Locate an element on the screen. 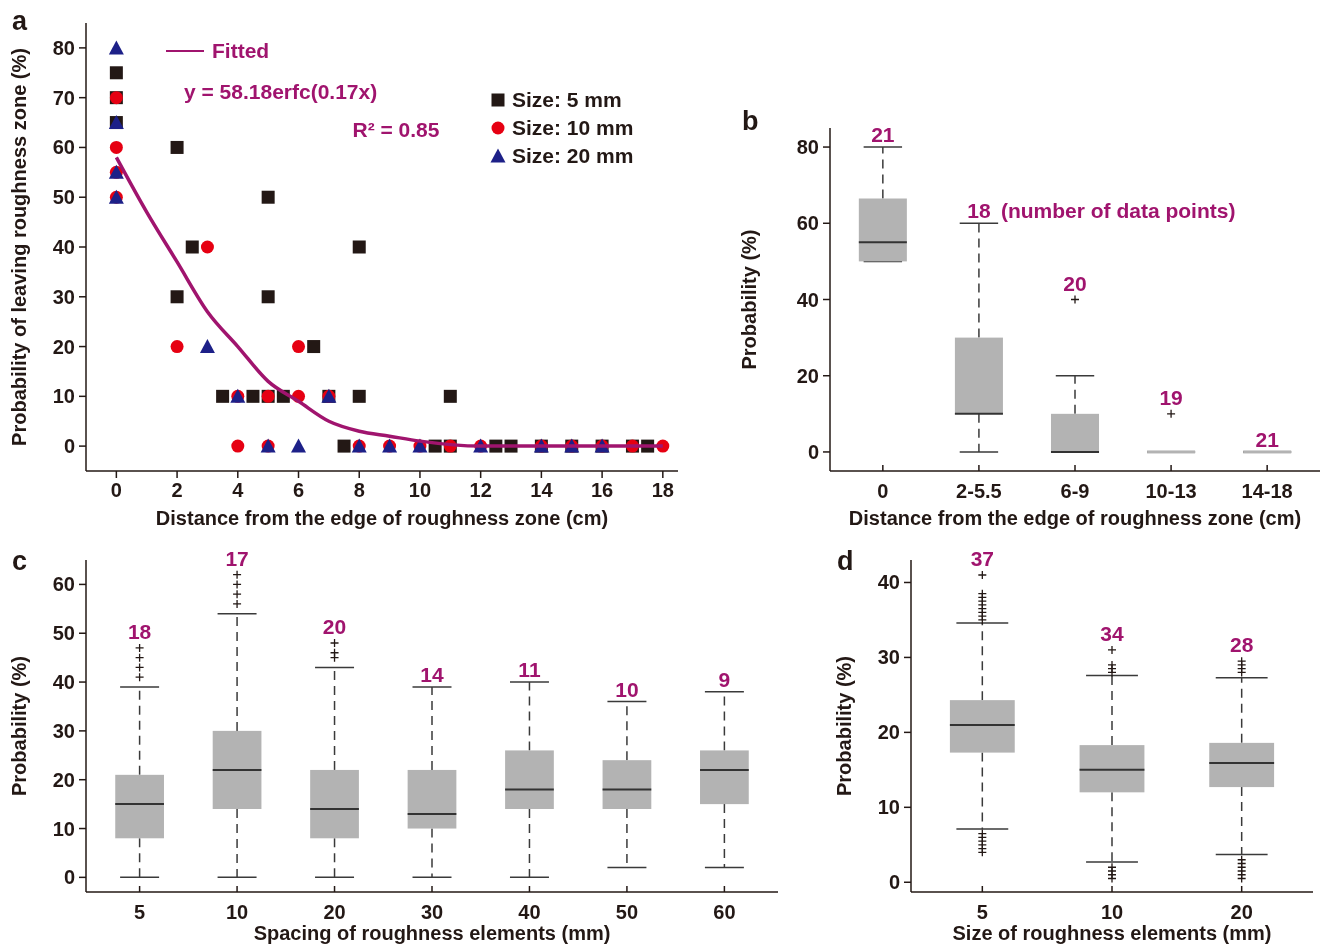  legend-label: Size: 10 mm is located at coordinates (573, 128).